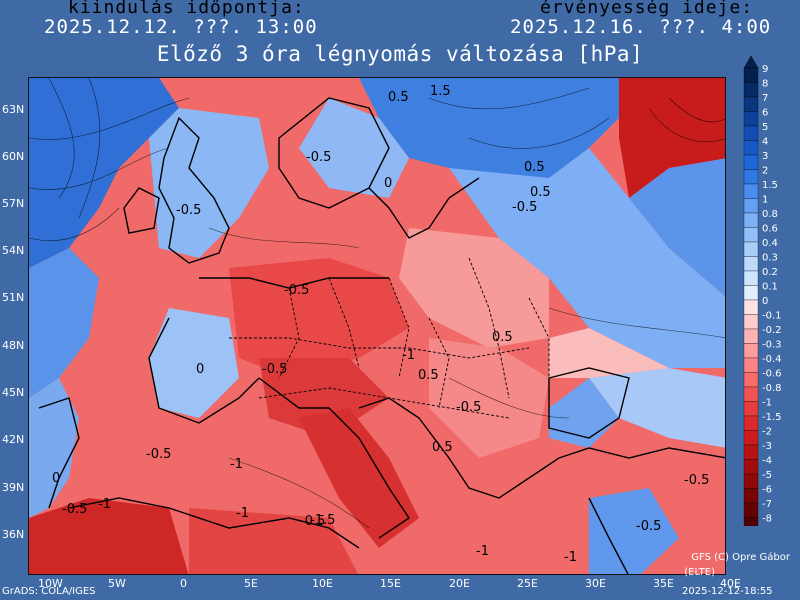 This screenshot has width=800, height=600. I want to click on lat-label: 39N, so click(13, 487).